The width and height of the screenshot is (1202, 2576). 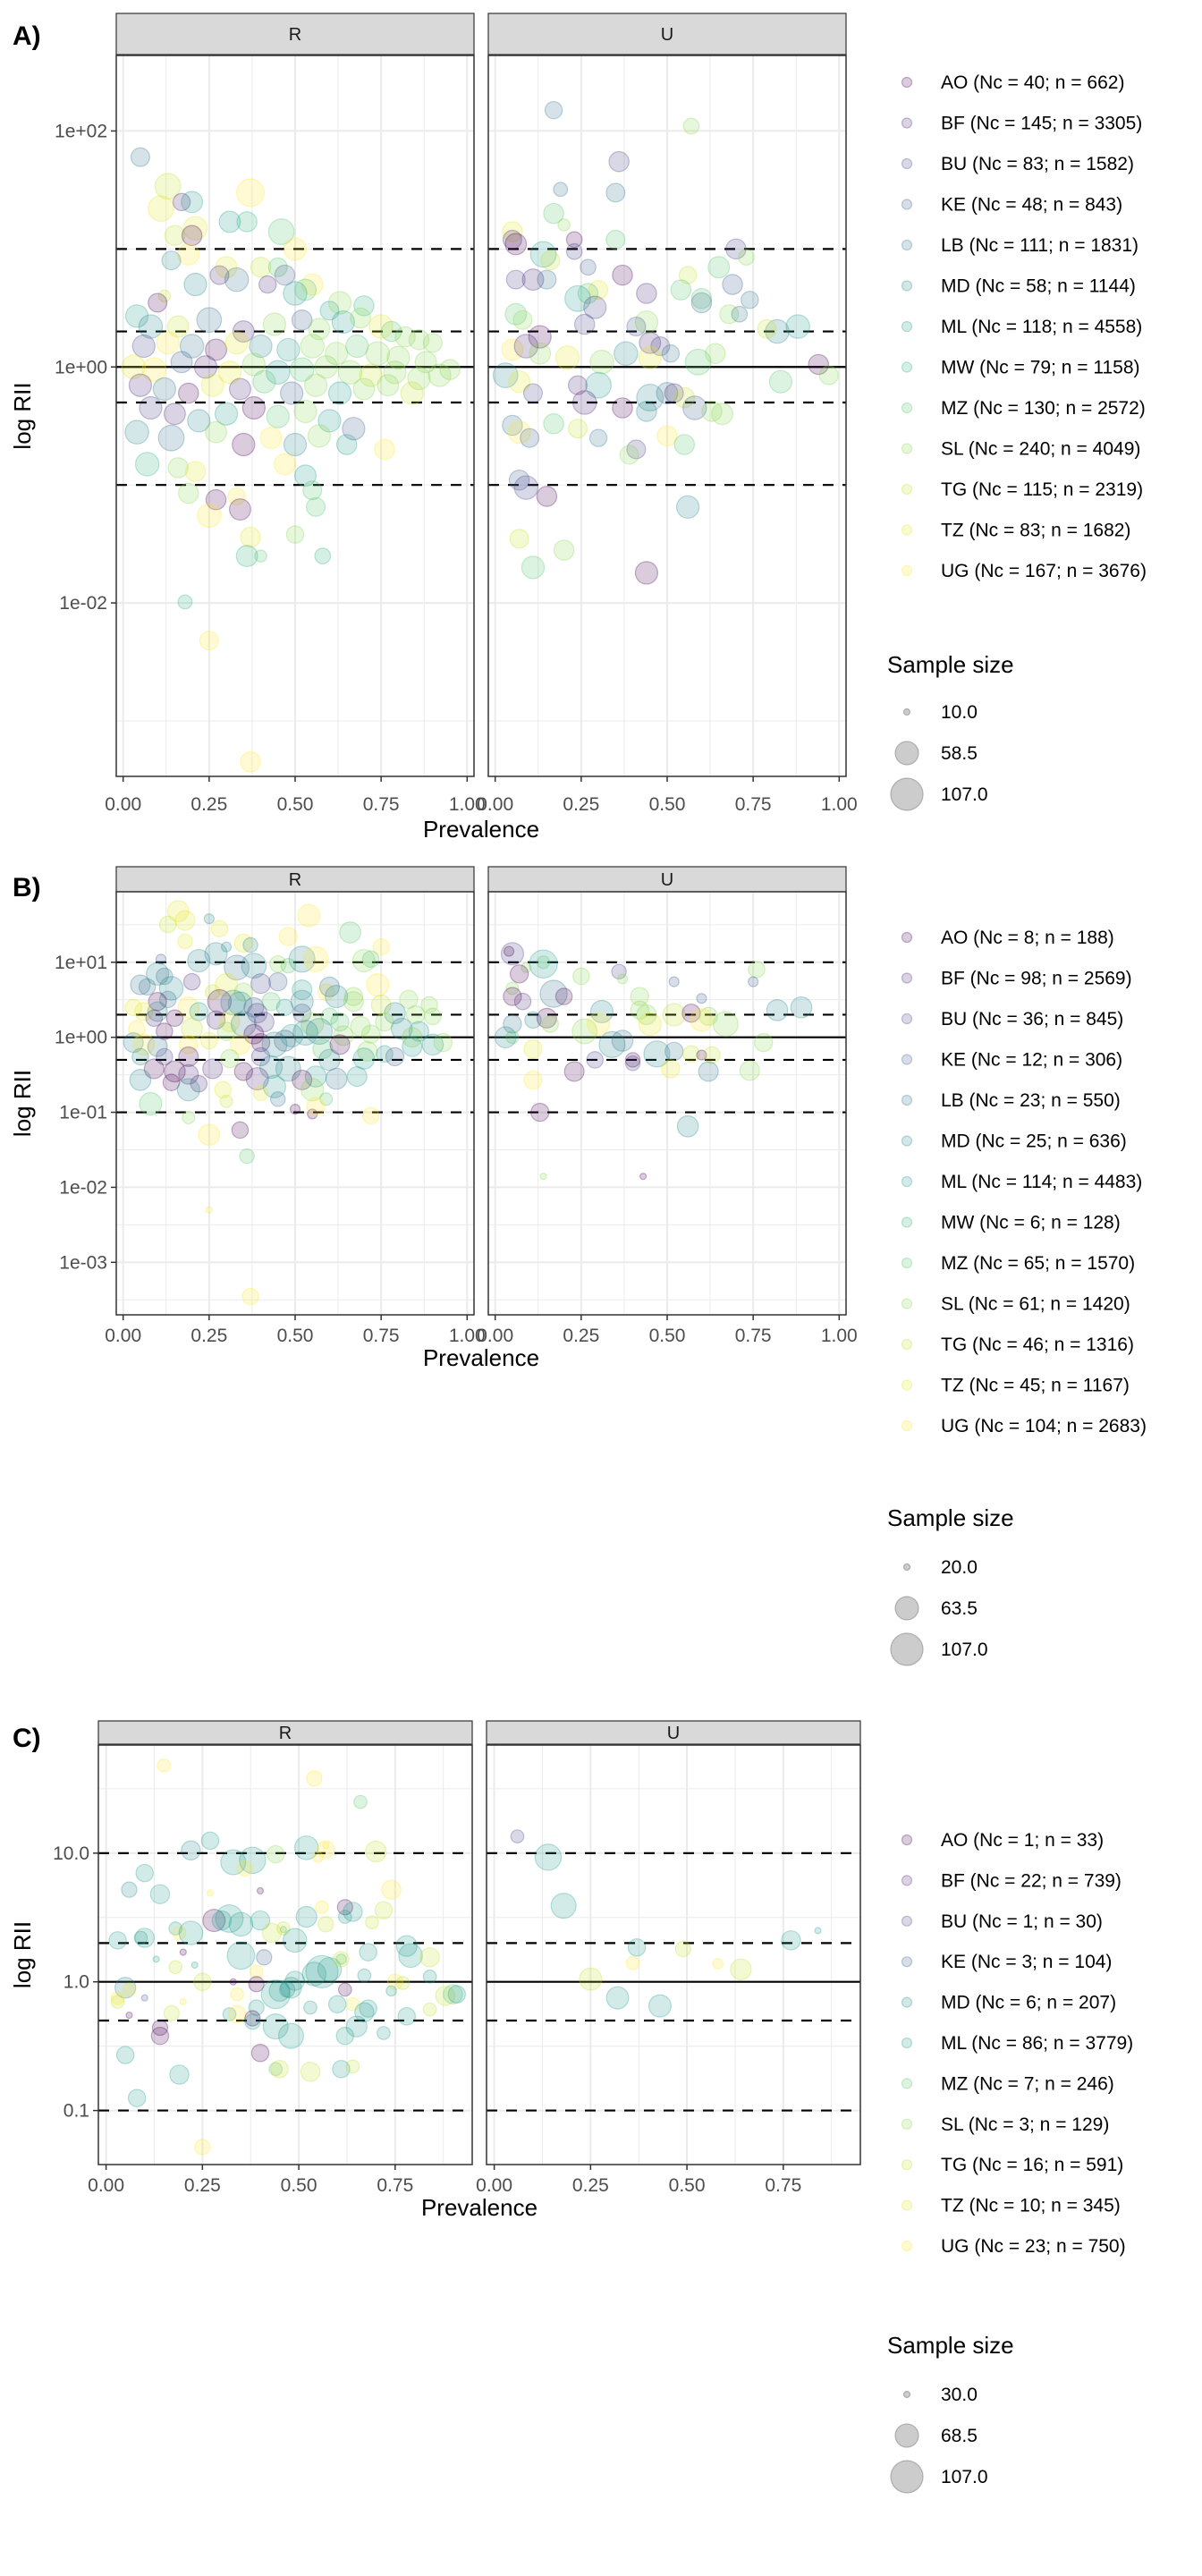 What do you see at coordinates (839, 804) in the screenshot?
I see `x-tick-label: 1.00` at bounding box center [839, 804].